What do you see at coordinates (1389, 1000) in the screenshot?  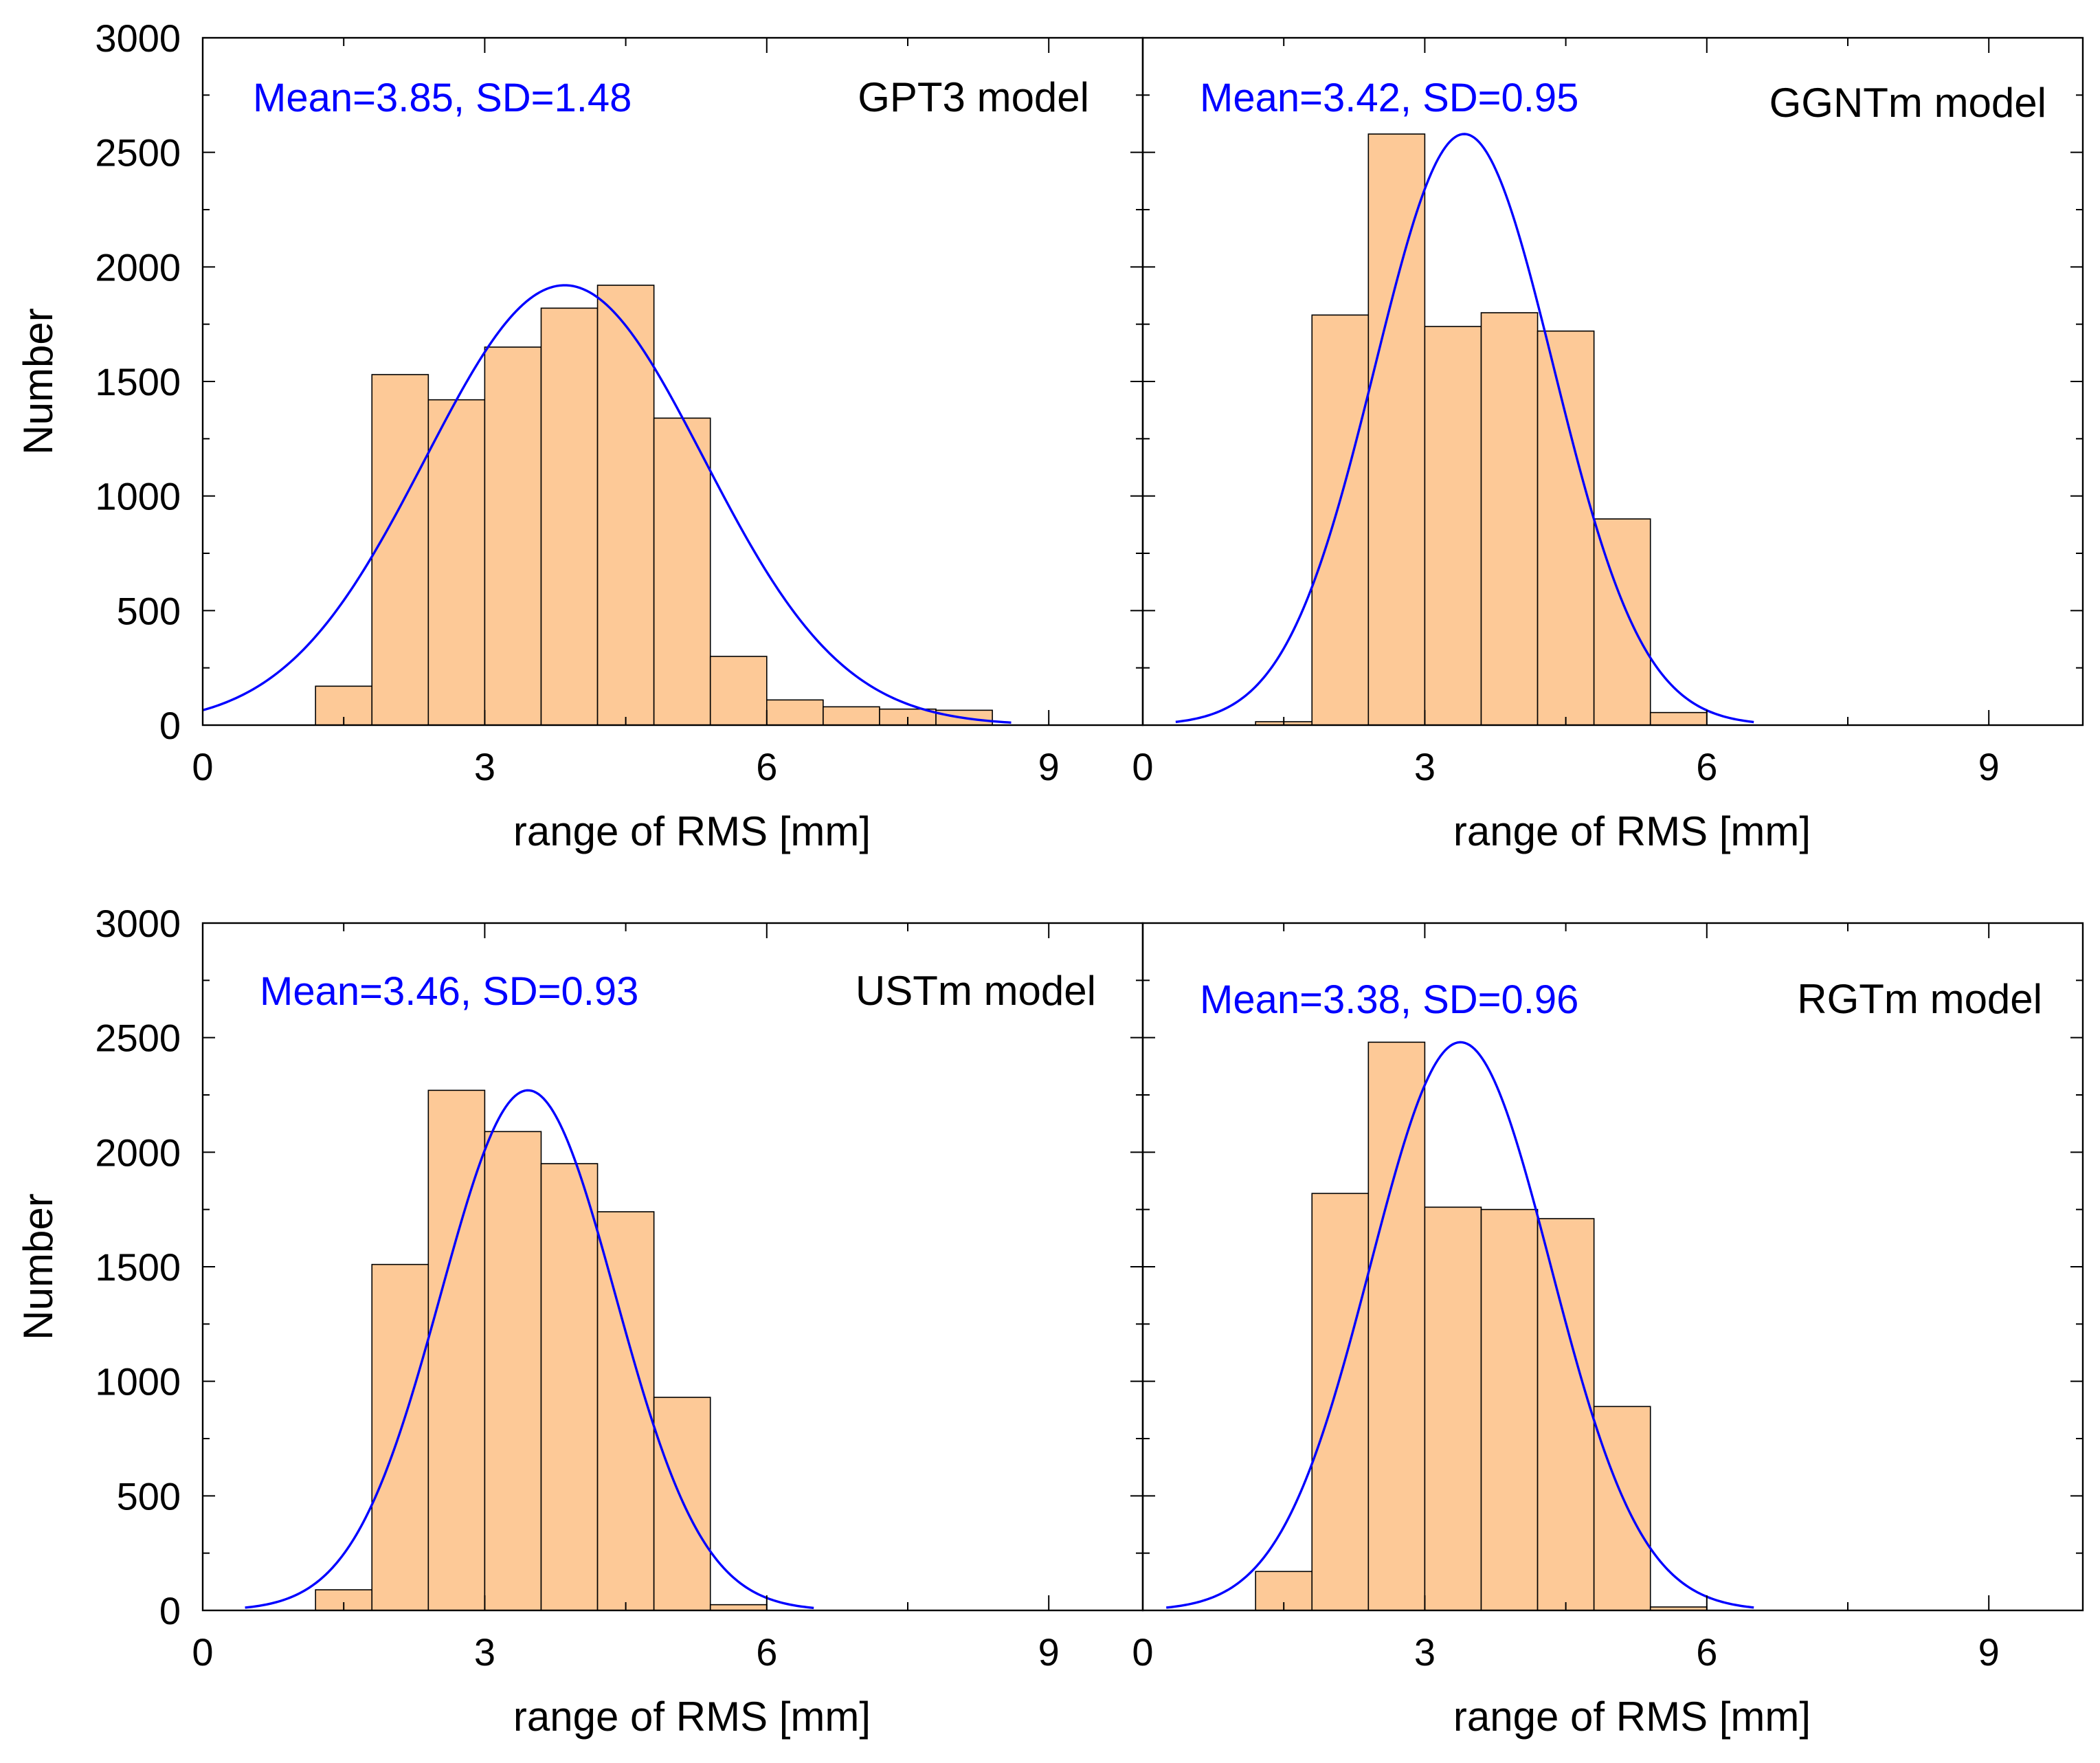 I see `stats-annotation: Mean=3.38, SD=0.96` at bounding box center [1389, 1000].